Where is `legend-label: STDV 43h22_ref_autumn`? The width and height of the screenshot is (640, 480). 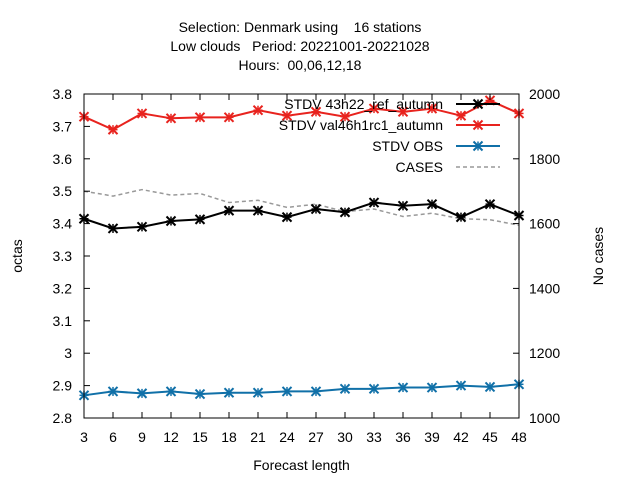
legend-label: STDV 43h22_ref_autumn is located at coordinates (363, 104).